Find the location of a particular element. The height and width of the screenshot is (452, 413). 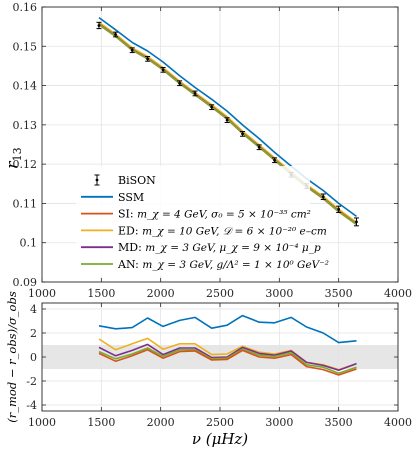

top-y-axis-label: r13 is located at coordinates (13, 157).